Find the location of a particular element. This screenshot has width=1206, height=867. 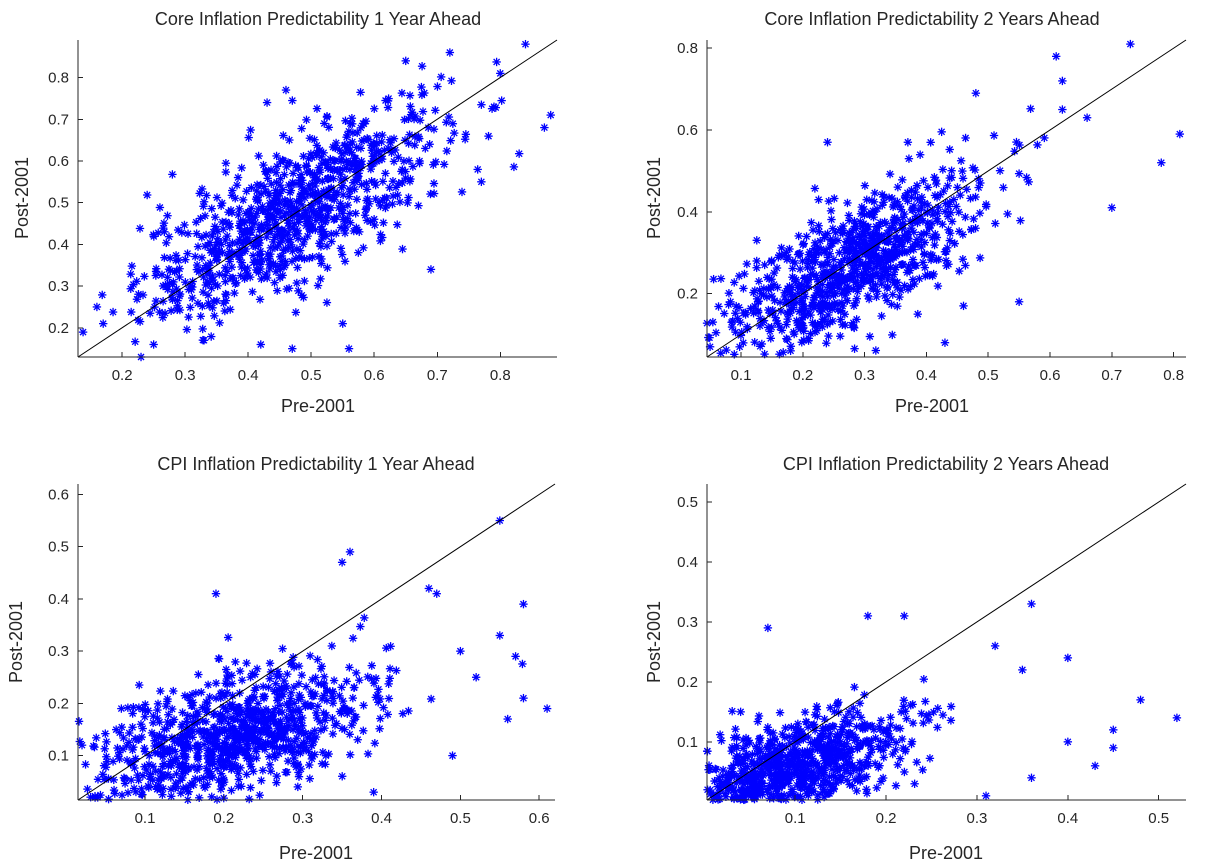

y-tick-label: 0.3 is located at coordinates (58, 286).